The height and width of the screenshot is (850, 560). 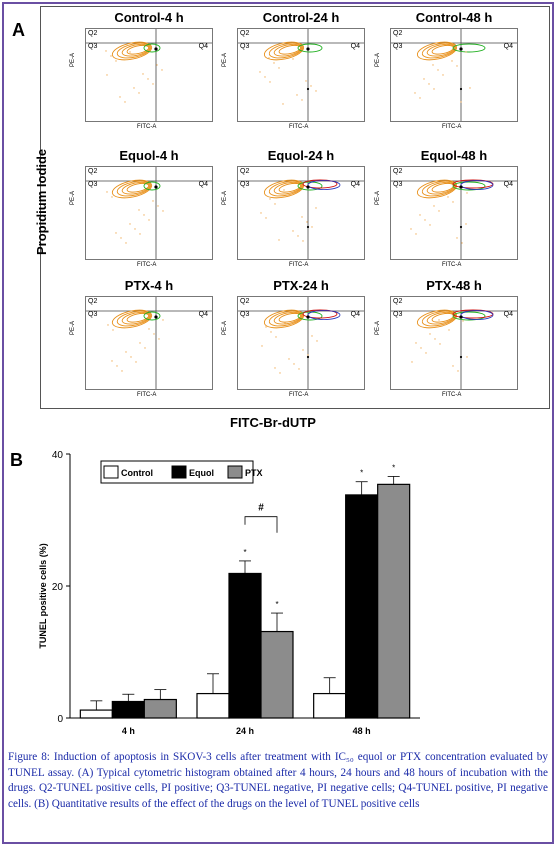 I want to click on flow-plot: Control-24 h Q2 Q3 Q4 PE-A FITC-A, so click(x=298, y=70).